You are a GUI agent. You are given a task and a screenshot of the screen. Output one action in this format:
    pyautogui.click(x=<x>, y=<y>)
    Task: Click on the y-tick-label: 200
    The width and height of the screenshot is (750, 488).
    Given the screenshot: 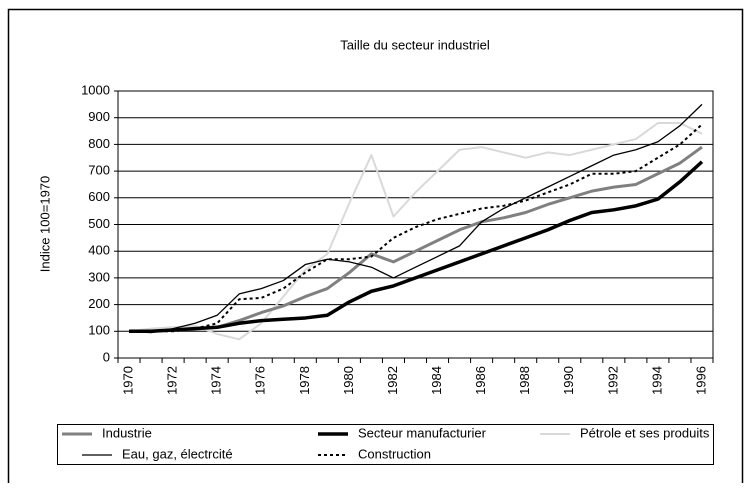 What is the action you would take?
    pyautogui.click(x=99, y=303)
    